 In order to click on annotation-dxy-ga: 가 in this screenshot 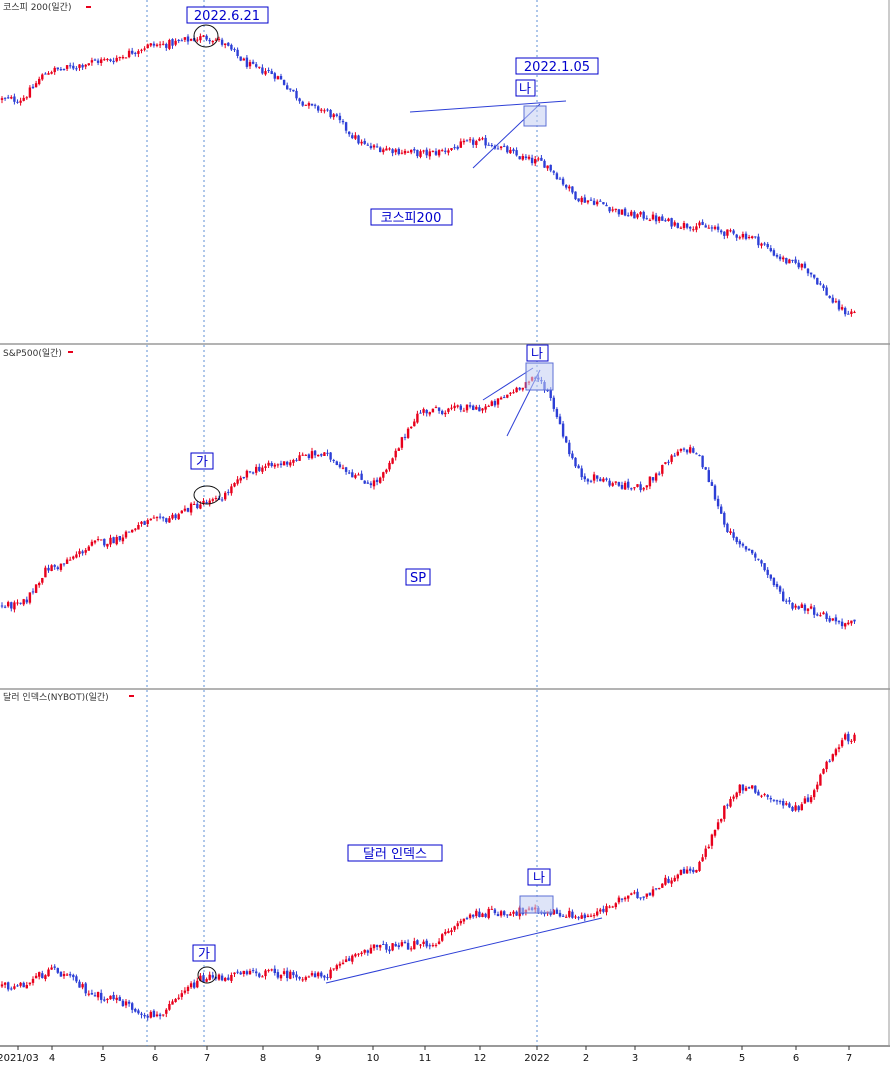, I will do `click(204, 953)`.